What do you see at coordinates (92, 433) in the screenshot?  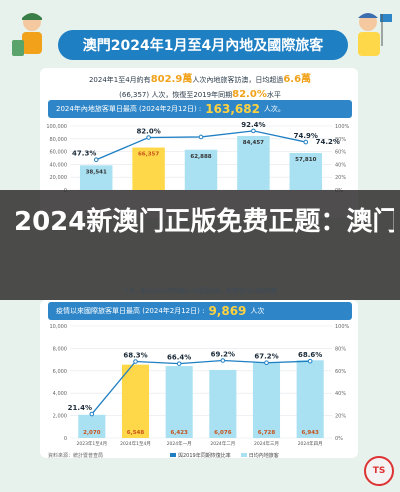 I see `bar-value-label: 2,070` at bounding box center [92, 433].